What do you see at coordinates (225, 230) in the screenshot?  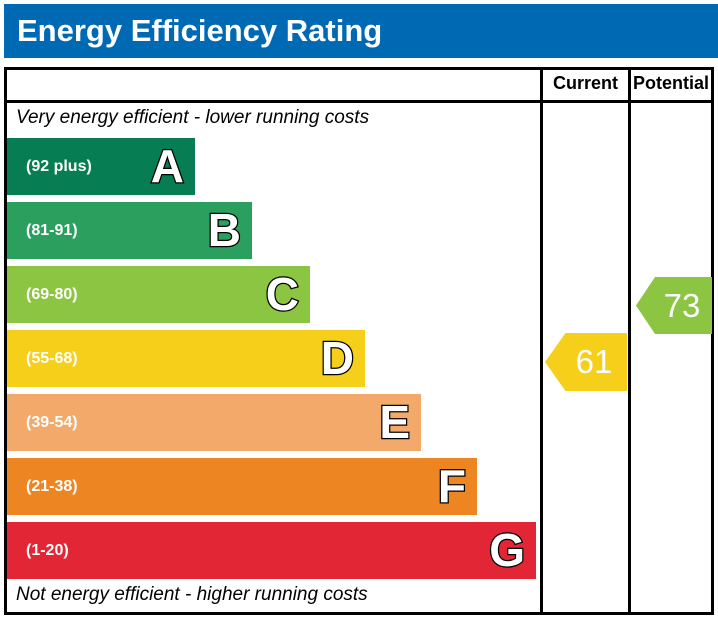 I see `band-b-letter: B` at bounding box center [225, 230].